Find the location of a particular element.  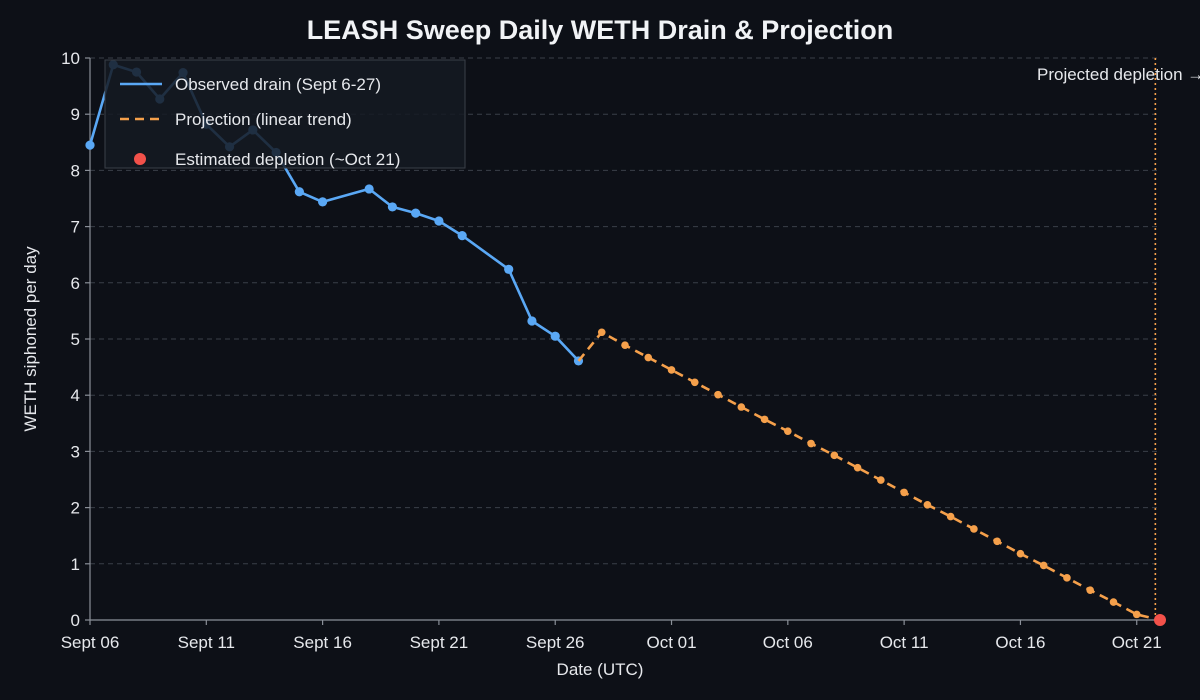

y-axis-label: WETH siphoned per day is located at coordinates (30, 339).